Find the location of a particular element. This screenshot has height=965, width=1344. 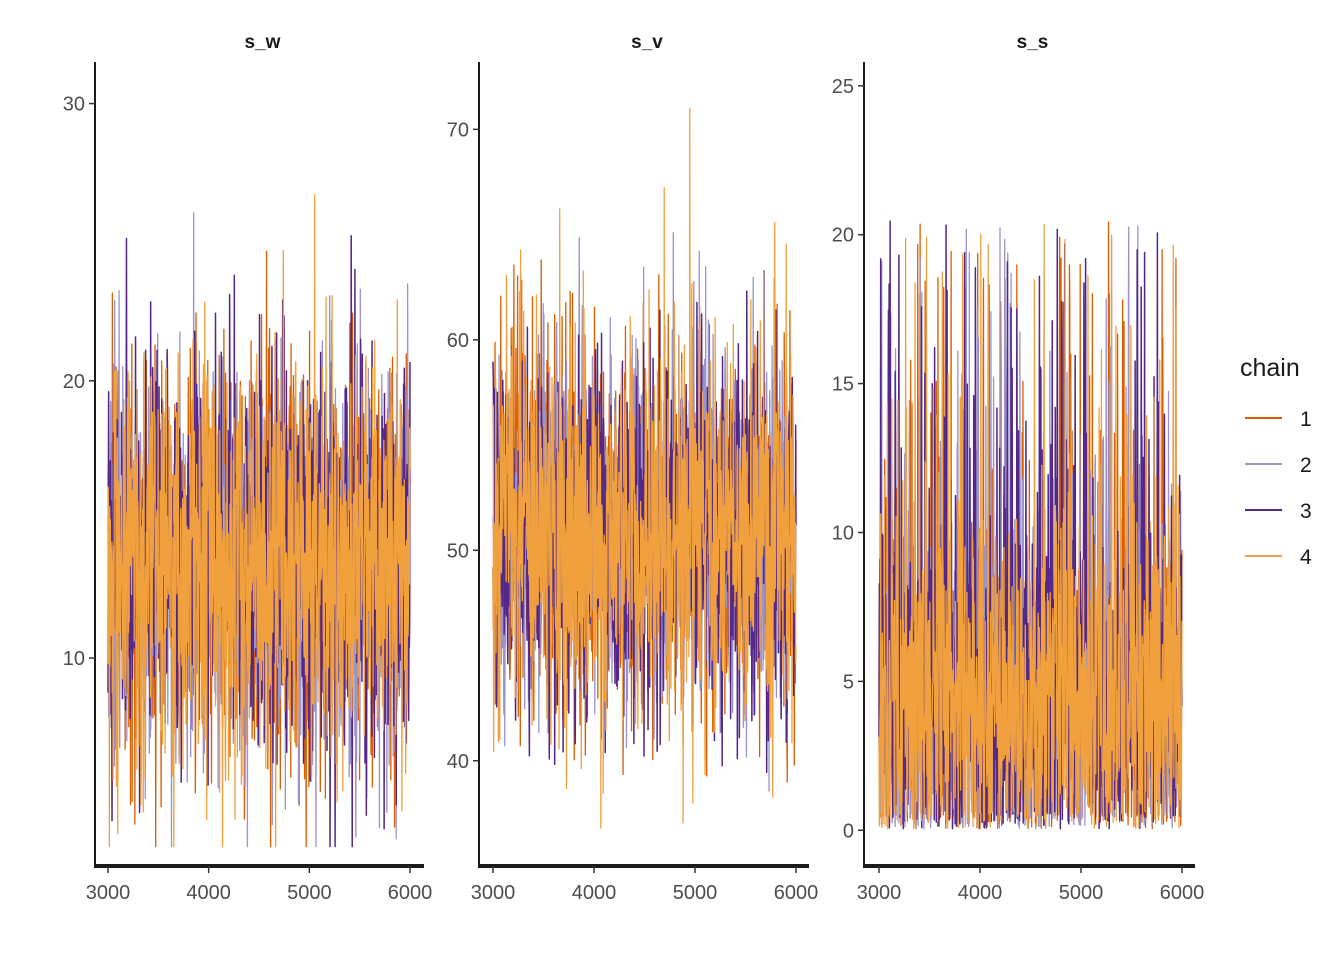

legend-label: 2 is located at coordinates (1306, 465).